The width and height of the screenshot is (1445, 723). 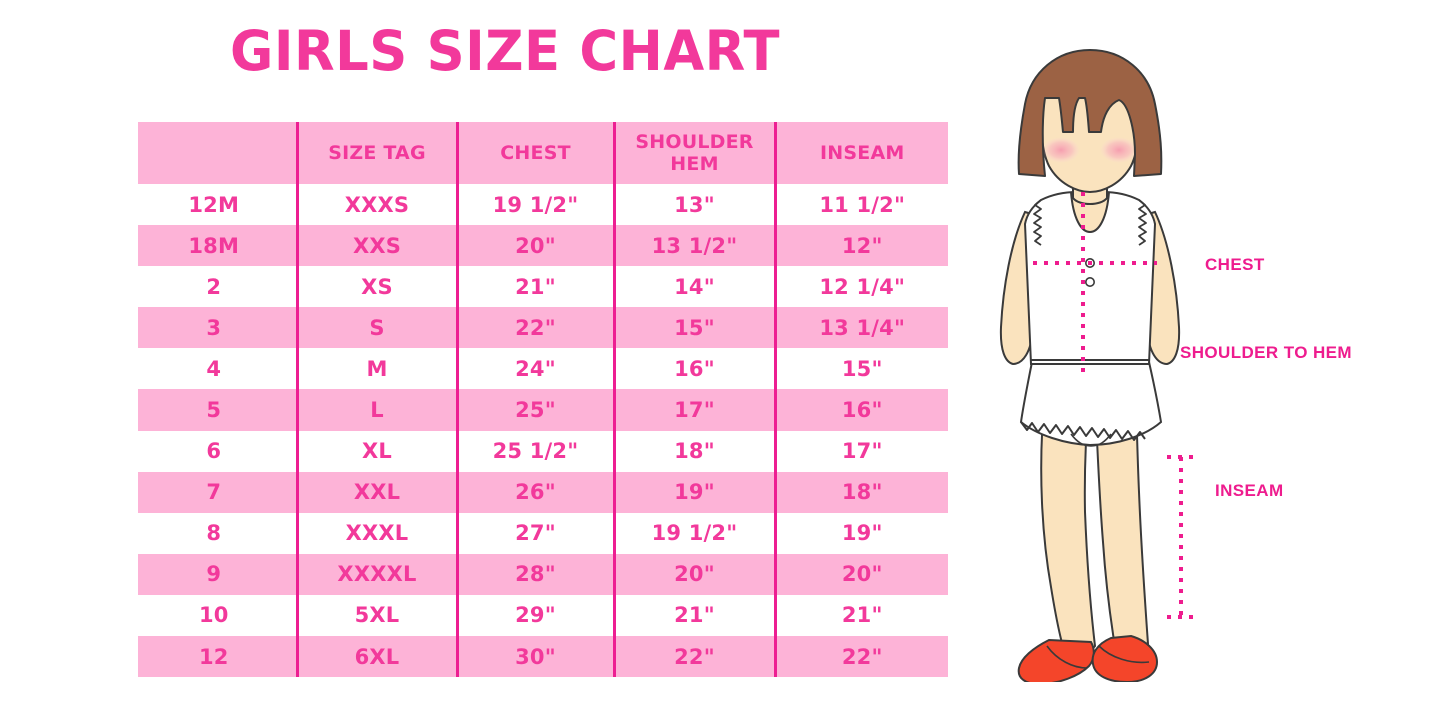 I want to click on ruffled-bloomers, so click(x=1091, y=404).